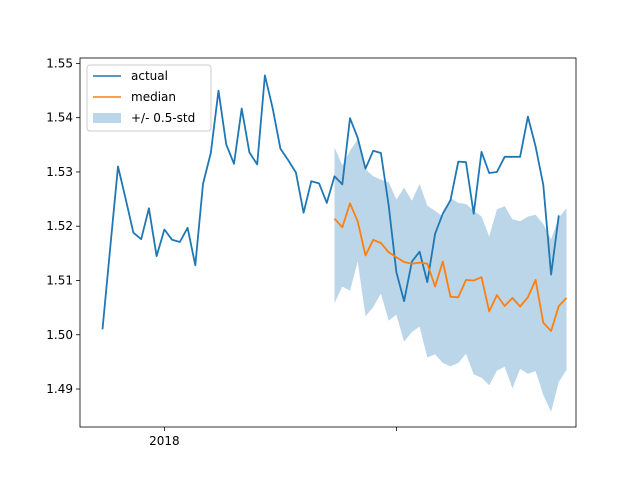 The height and width of the screenshot is (480, 640). Describe the element at coordinates (149, 76) in the screenshot. I see `legend-actual-label: actual` at that location.